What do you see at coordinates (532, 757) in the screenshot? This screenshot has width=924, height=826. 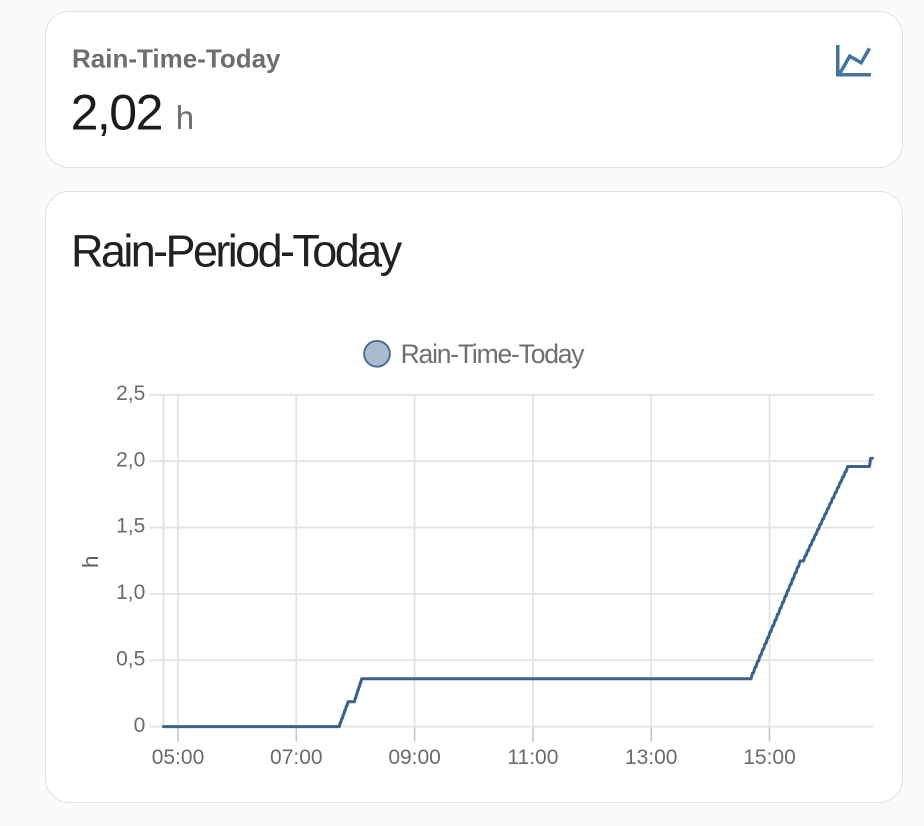 I see `svg-text: 11:00` at bounding box center [532, 757].